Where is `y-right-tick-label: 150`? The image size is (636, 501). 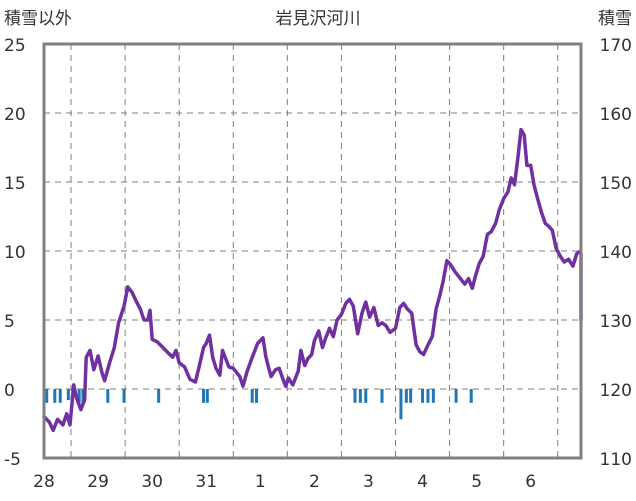 y-right-tick-label: 150 is located at coordinates (616, 184).